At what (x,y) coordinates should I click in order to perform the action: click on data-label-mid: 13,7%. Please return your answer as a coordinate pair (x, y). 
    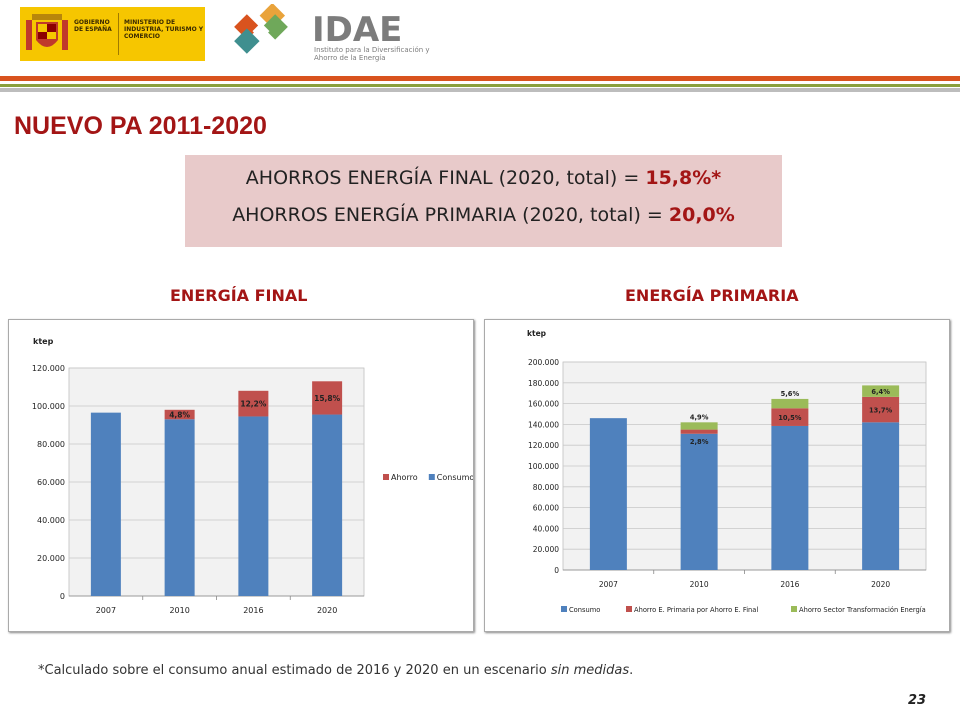
    Looking at the image, I should click on (881, 411).